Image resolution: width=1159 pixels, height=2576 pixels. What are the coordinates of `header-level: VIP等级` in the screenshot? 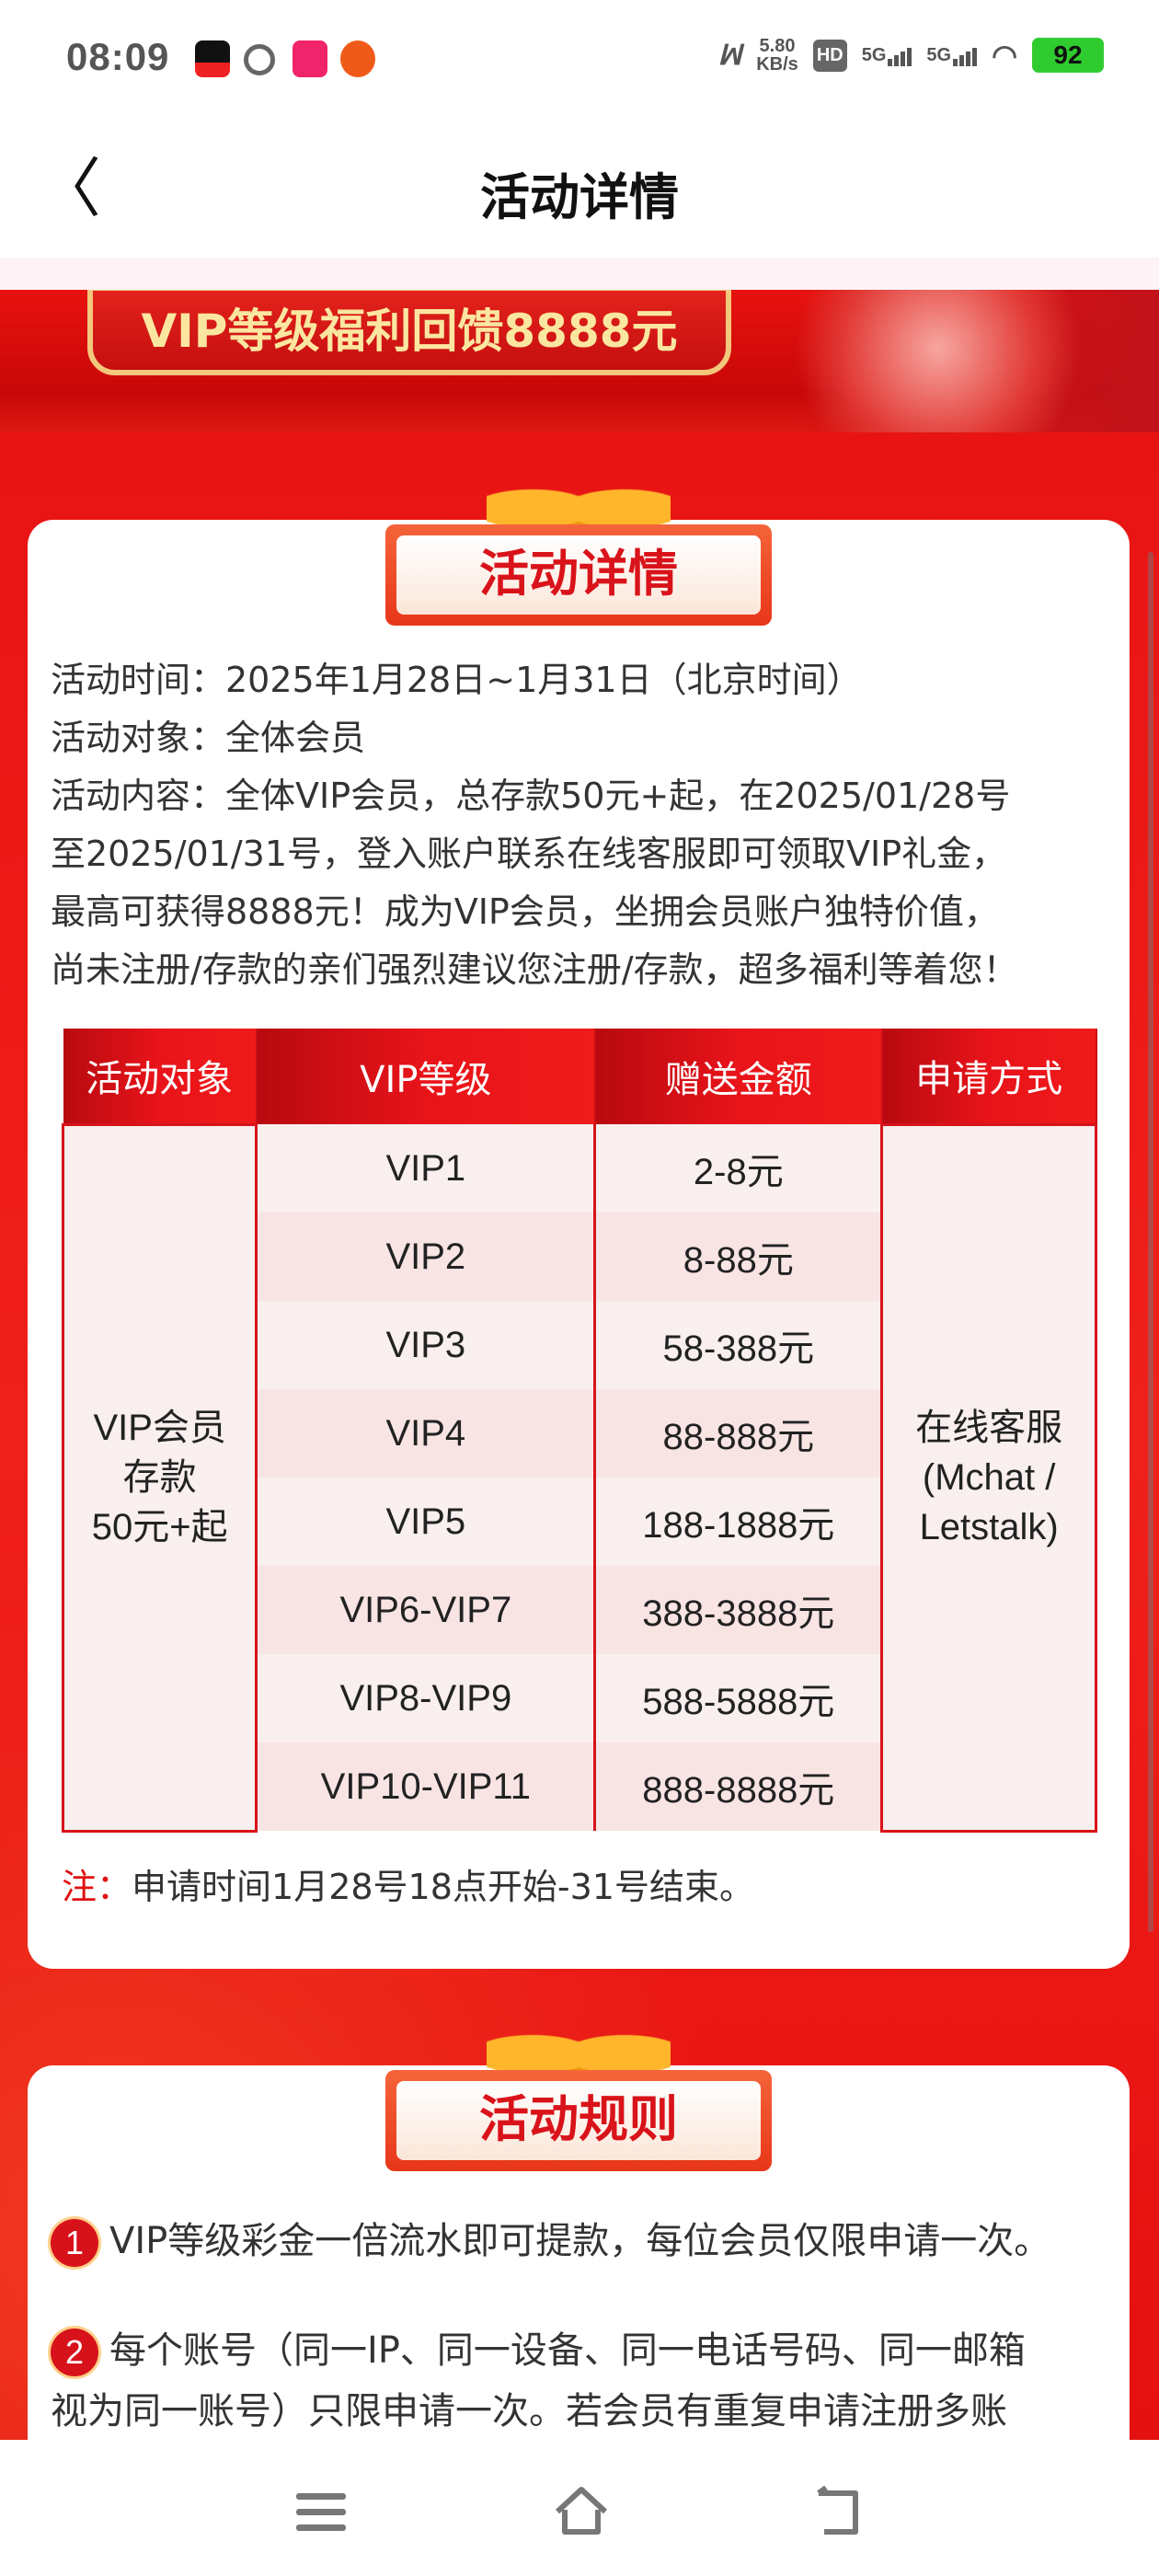 It's located at (426, 1076).